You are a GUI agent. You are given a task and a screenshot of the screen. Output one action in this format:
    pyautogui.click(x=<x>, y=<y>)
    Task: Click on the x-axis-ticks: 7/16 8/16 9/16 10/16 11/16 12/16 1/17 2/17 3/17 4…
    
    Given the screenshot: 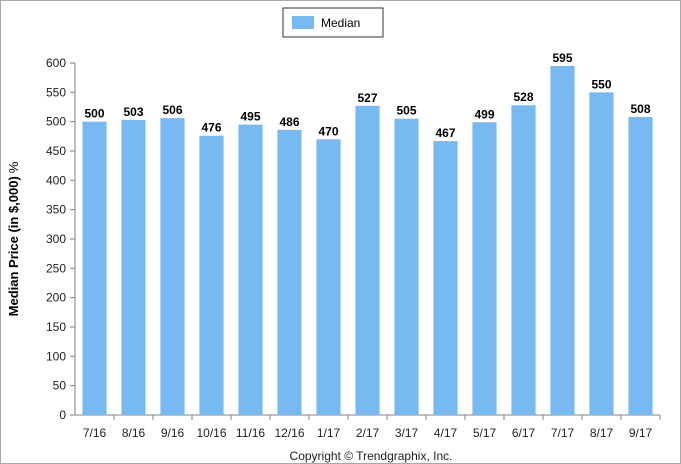 What is the action you would take?
    pyautogui.click(x=372, y=427)
    